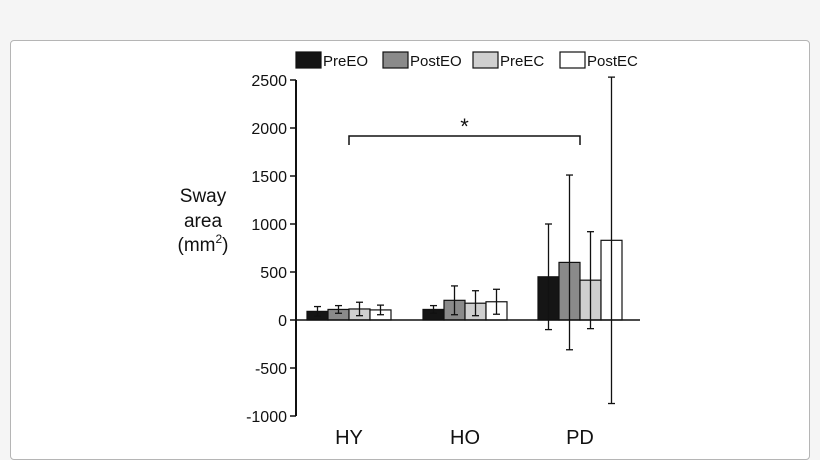 The height and width of the screenshot is (460, 820). I want to click on x-axis: HY HO PD, so click(468, 384).